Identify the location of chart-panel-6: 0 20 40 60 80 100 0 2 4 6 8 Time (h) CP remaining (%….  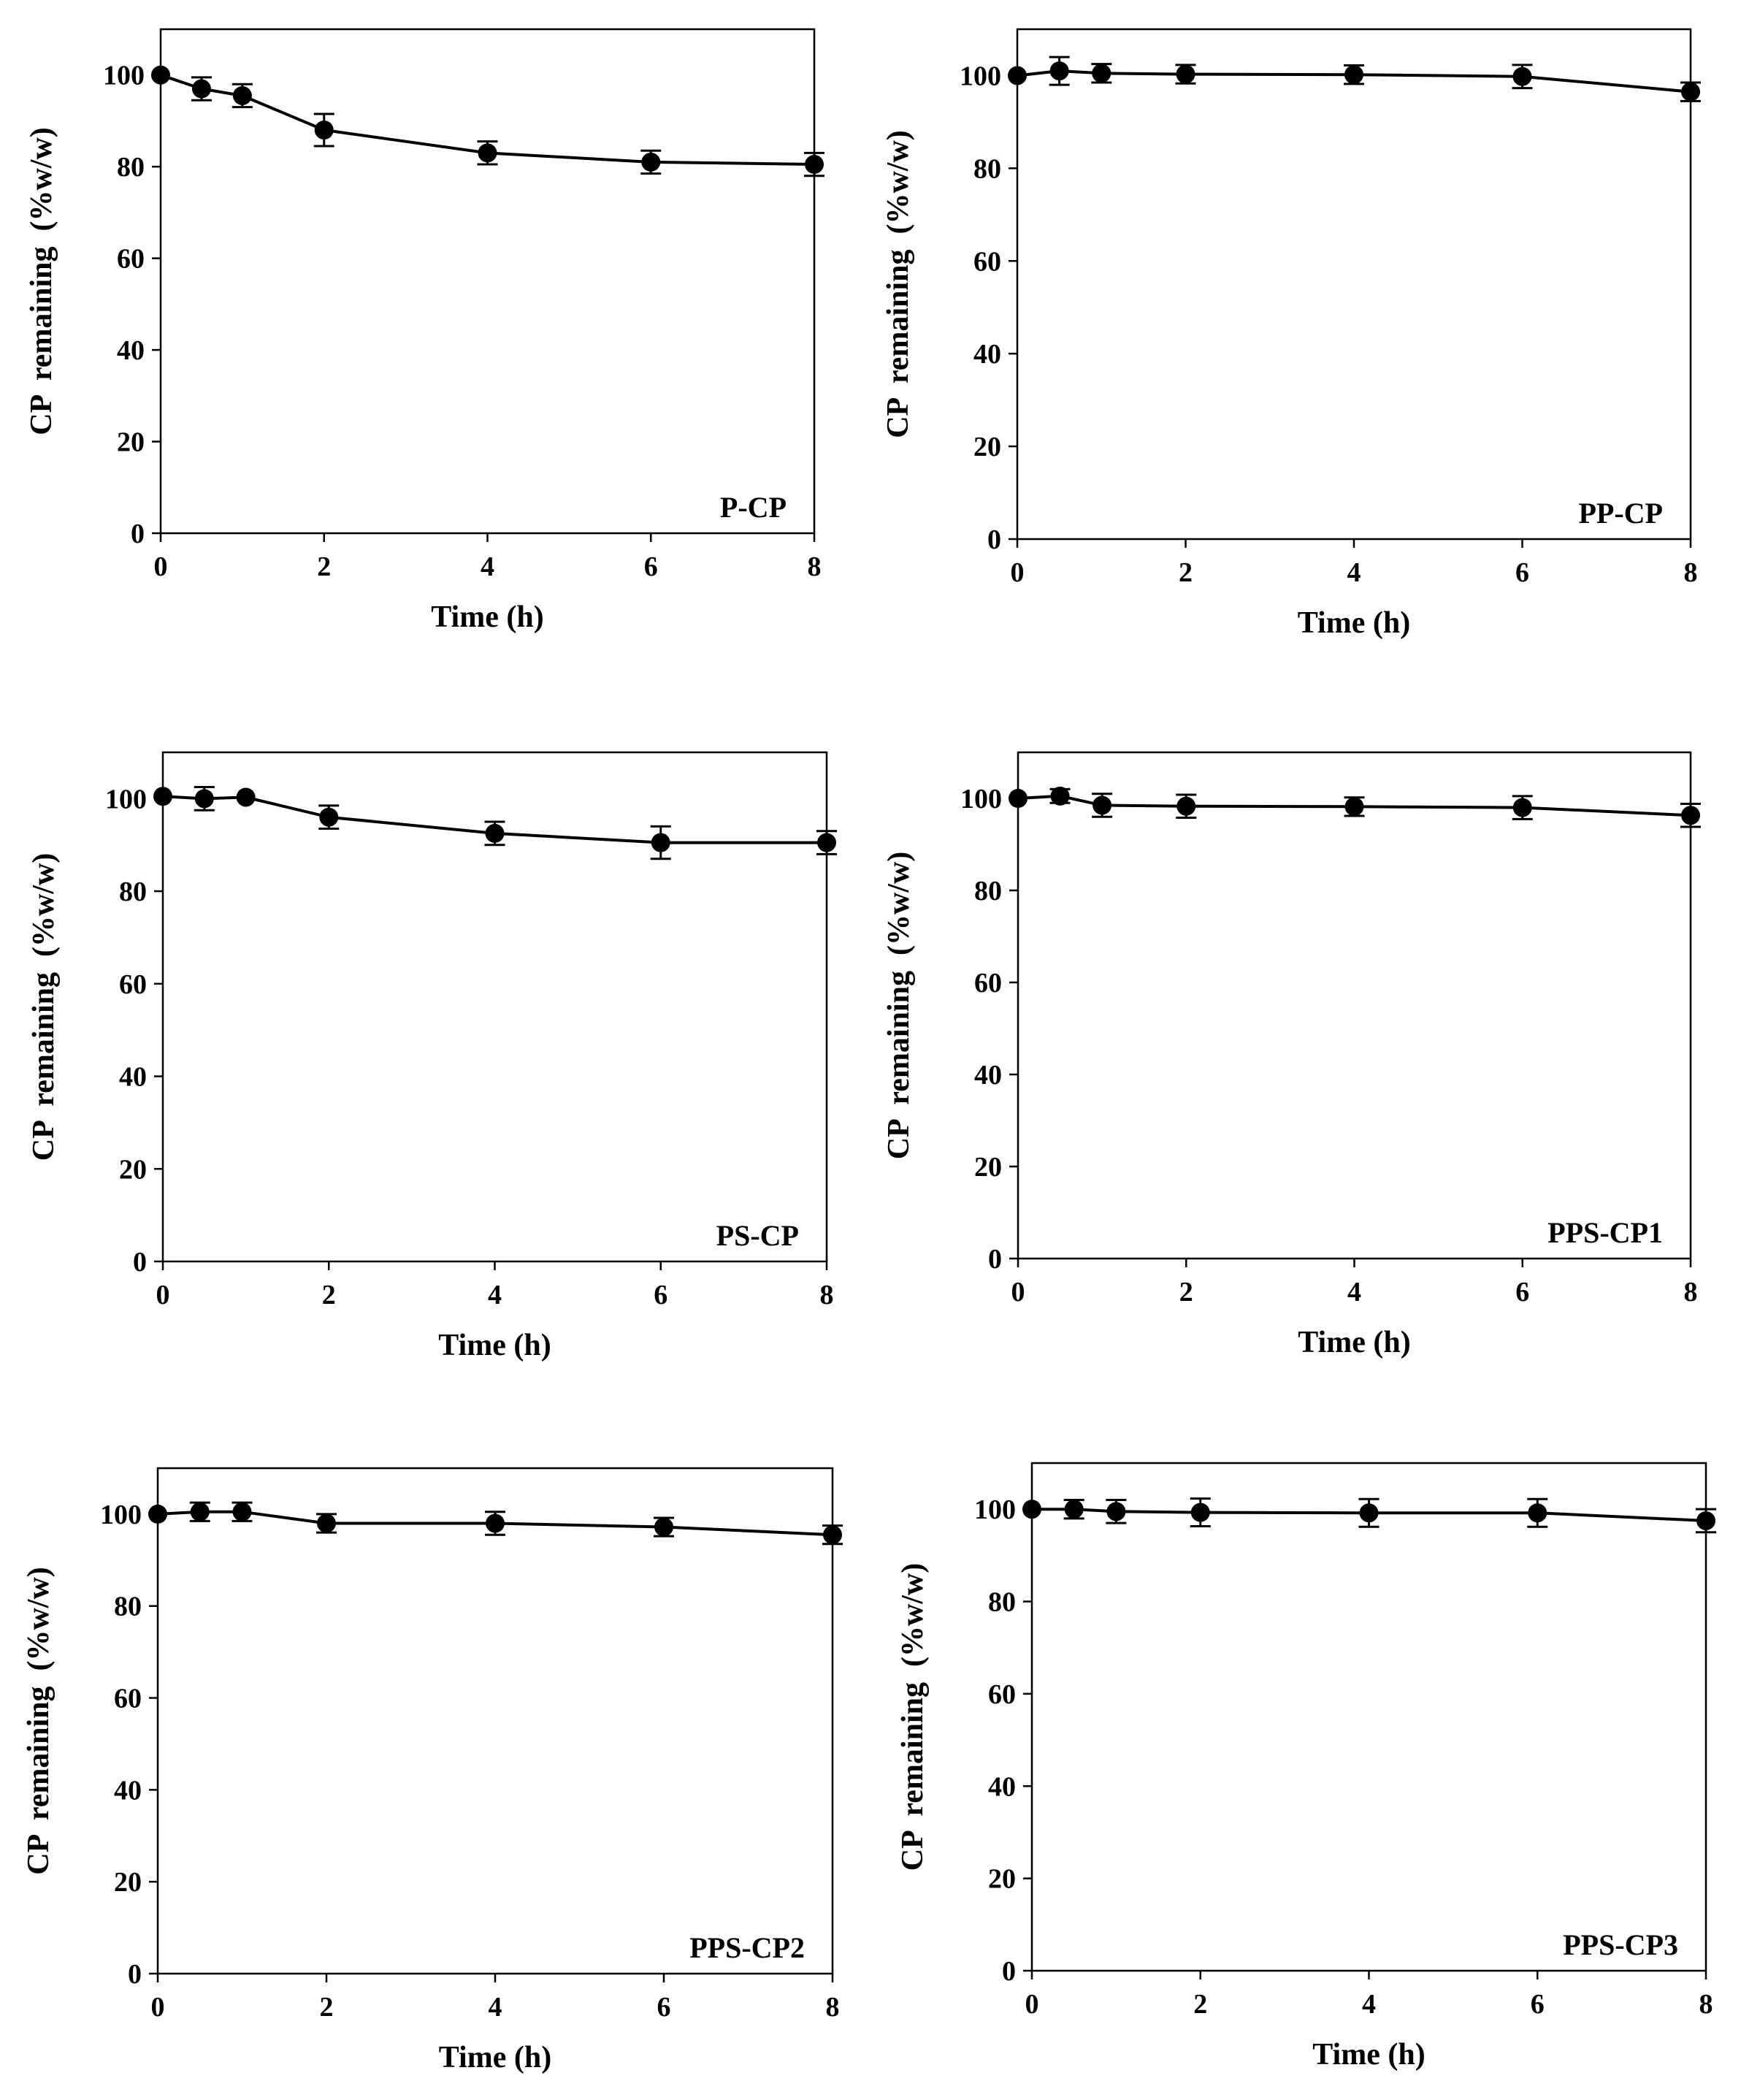
(1306, 1767).